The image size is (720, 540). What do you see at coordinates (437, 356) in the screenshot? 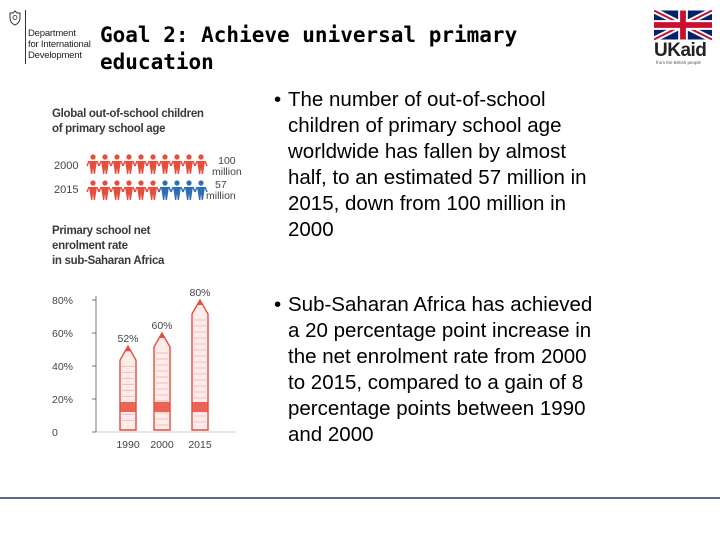
I see `bullet-line: the net enrolment rate from 2000` at bounding box center [437, 356].